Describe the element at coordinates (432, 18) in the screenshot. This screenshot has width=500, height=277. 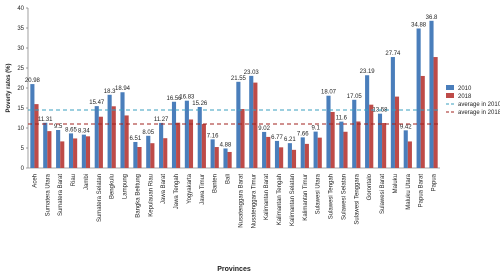
I see `data-label: 36.8` at that location.